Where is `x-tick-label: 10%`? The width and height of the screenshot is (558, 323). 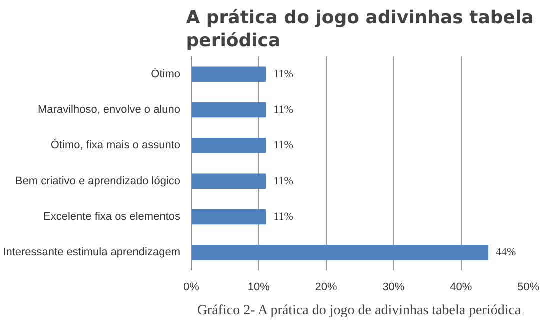 x-tick-label: 10% is located at coordinates (259, 288).